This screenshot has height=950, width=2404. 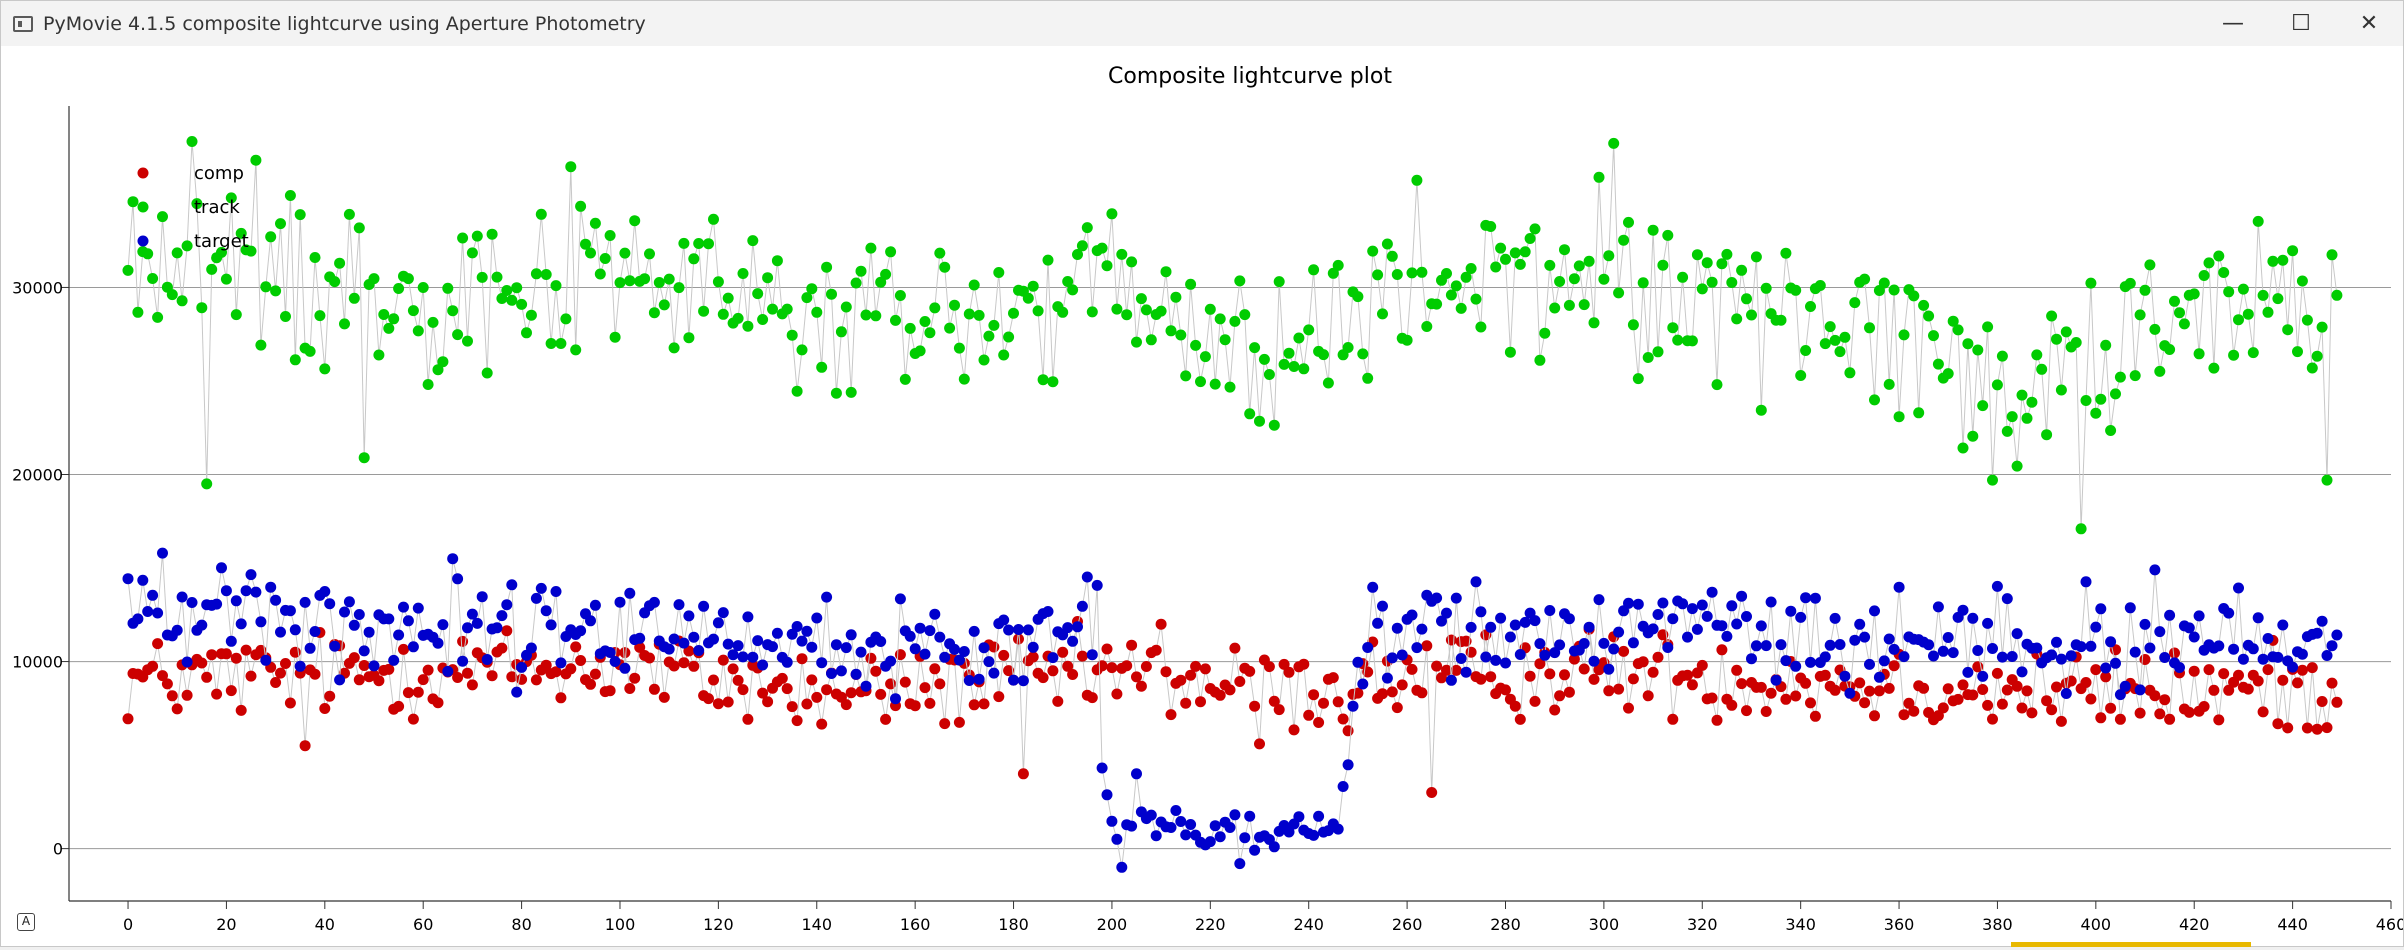 What do you see at coordinates (2301, 23) in the screenshot?
I see `maximize-button: ☐` at bounding box center [2301, 23].